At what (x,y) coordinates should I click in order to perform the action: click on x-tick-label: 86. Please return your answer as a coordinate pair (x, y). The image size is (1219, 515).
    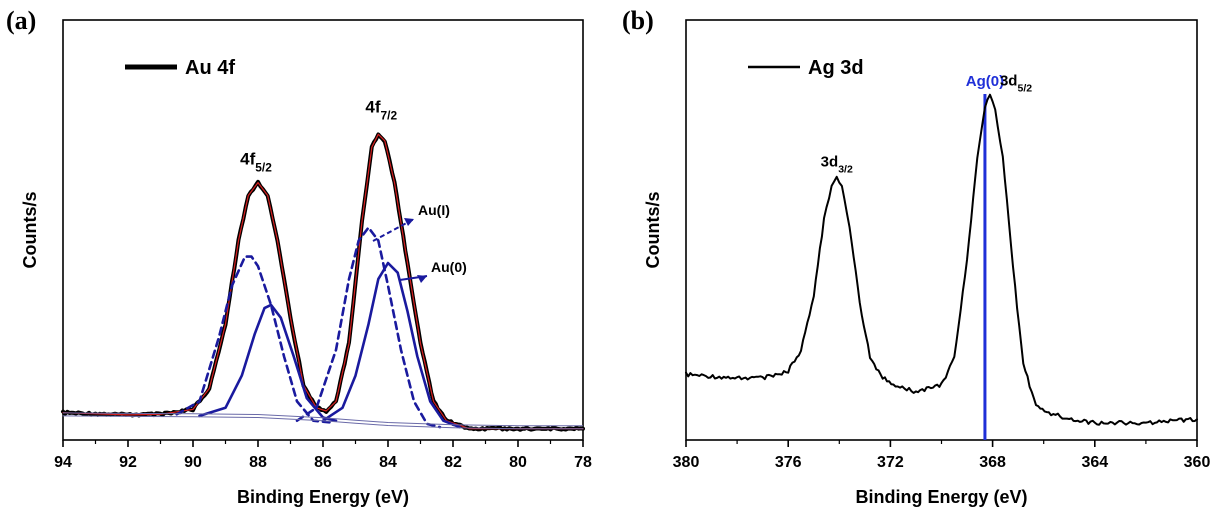
    Looking at the image, I should click on (323, 462).